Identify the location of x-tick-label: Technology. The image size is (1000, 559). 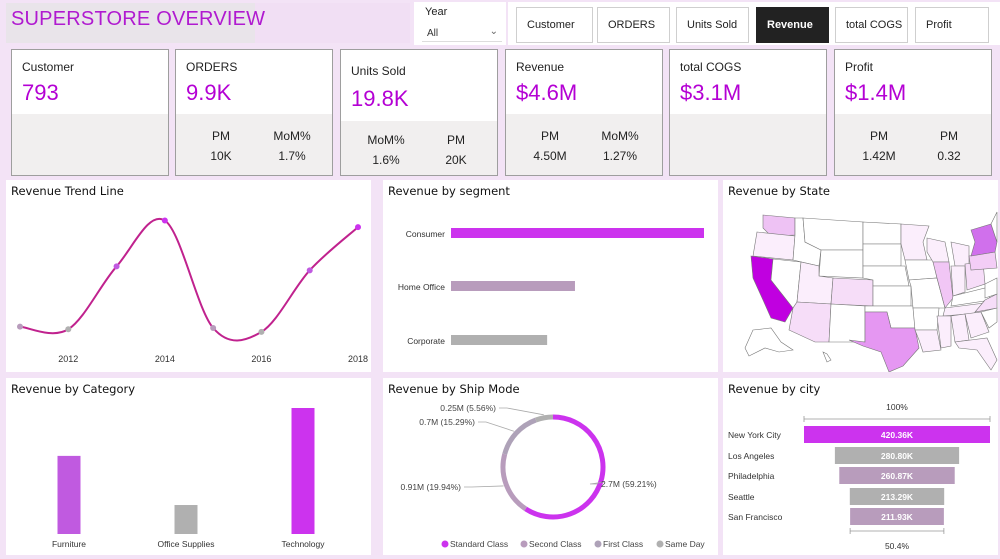
(303, 544).